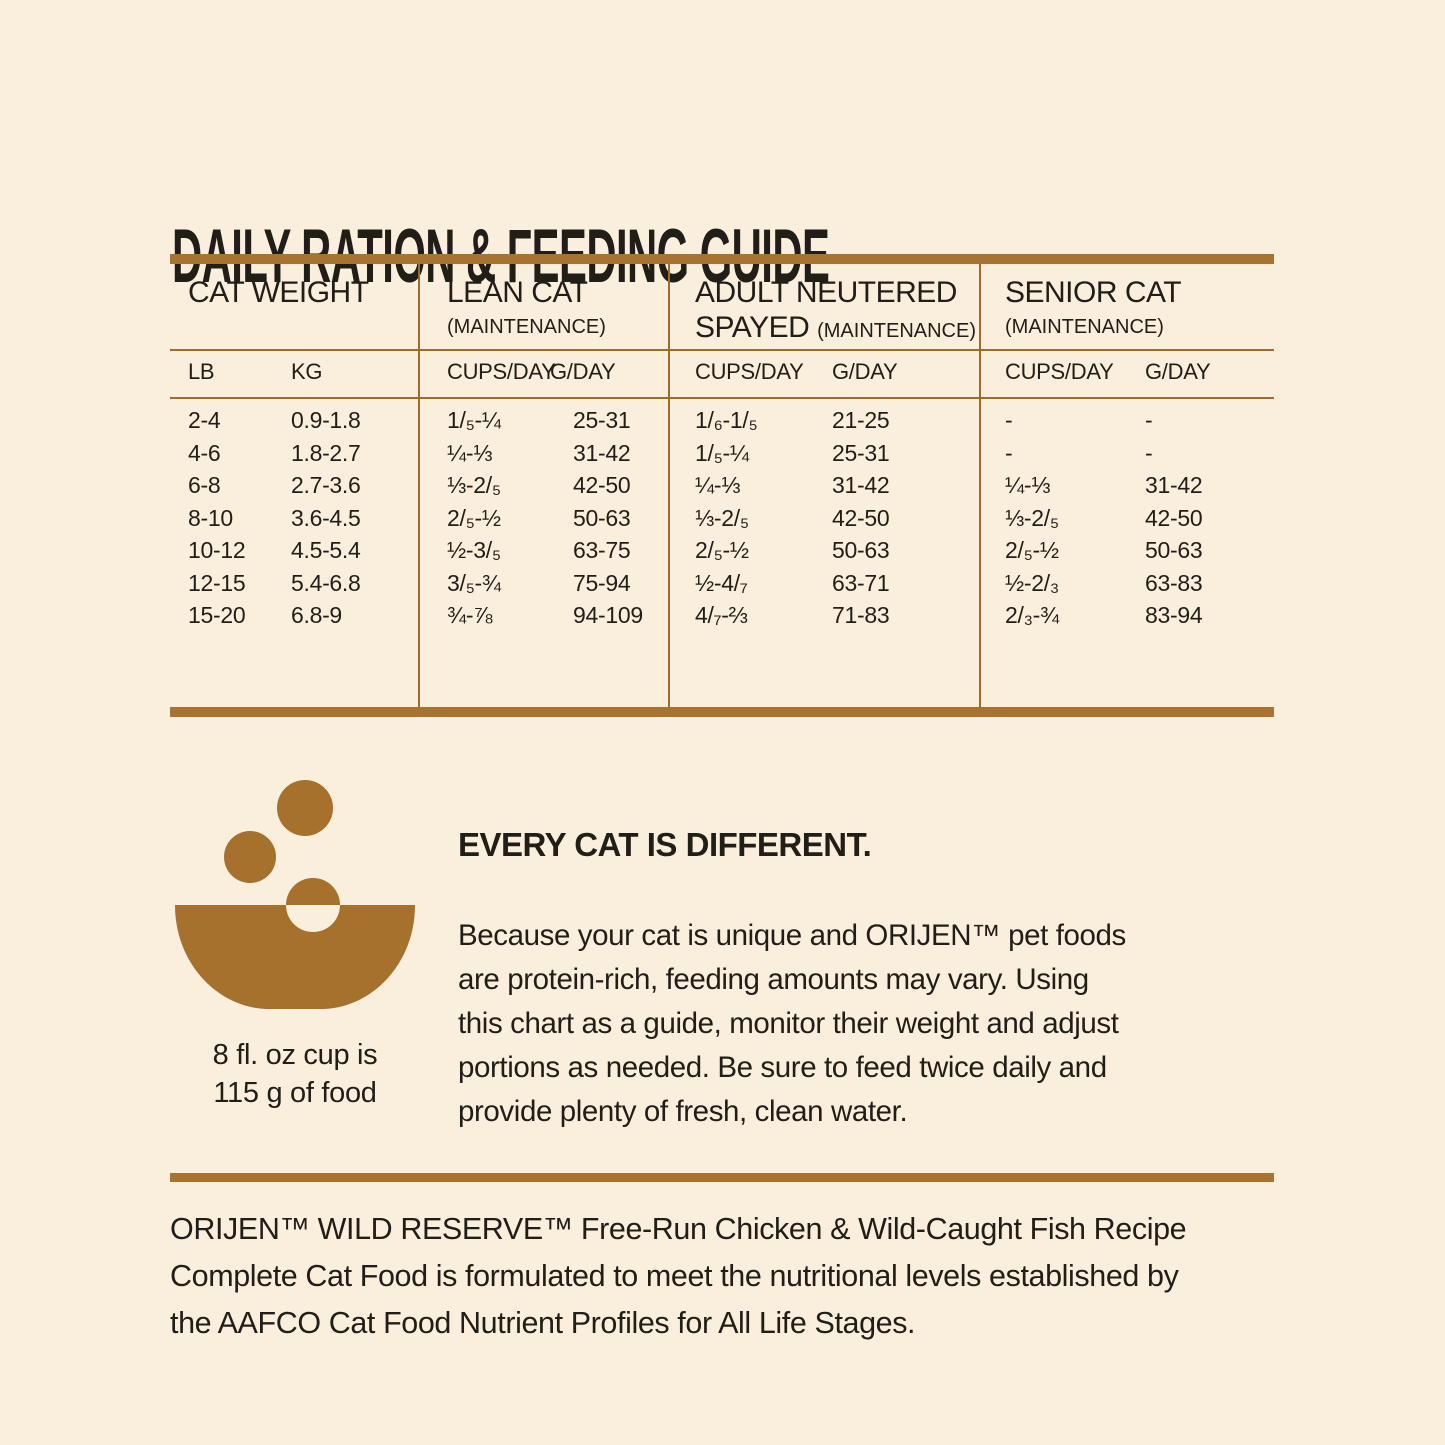  Describe the element at coordinates (861, 452) in the screenshot. I see `cell-adult-g: 25-31` at that location.